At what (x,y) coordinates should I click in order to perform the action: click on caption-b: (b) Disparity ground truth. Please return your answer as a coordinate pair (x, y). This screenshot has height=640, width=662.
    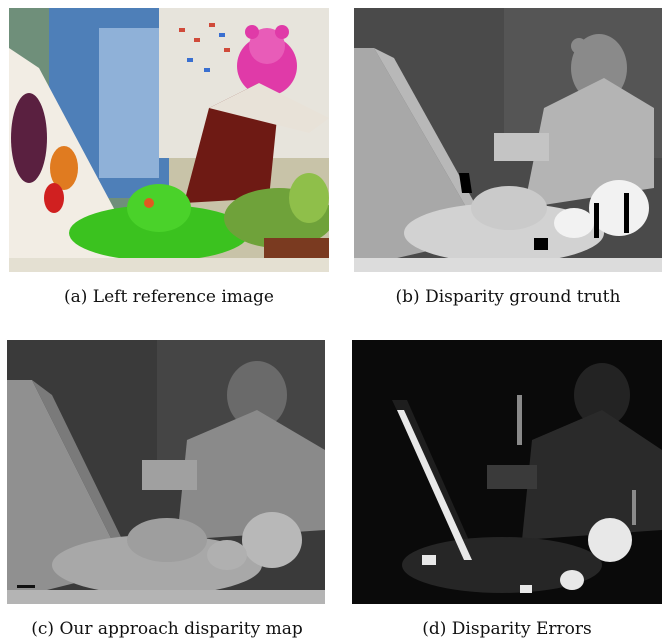
    Looking at the image, I should click on (508, 297).